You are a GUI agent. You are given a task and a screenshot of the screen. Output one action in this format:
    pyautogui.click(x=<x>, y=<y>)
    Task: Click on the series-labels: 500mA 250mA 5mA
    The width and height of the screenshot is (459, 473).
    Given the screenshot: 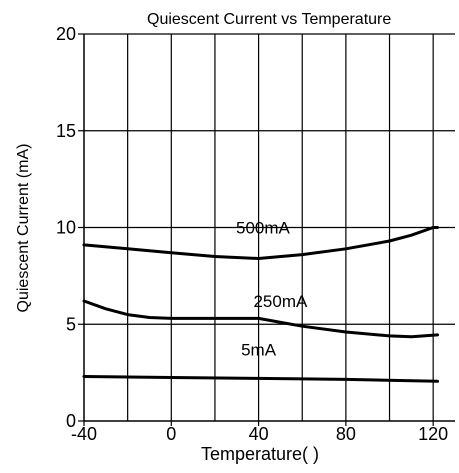 What is the action you would take?
    pyautogui.click(x=272, y=289)
    